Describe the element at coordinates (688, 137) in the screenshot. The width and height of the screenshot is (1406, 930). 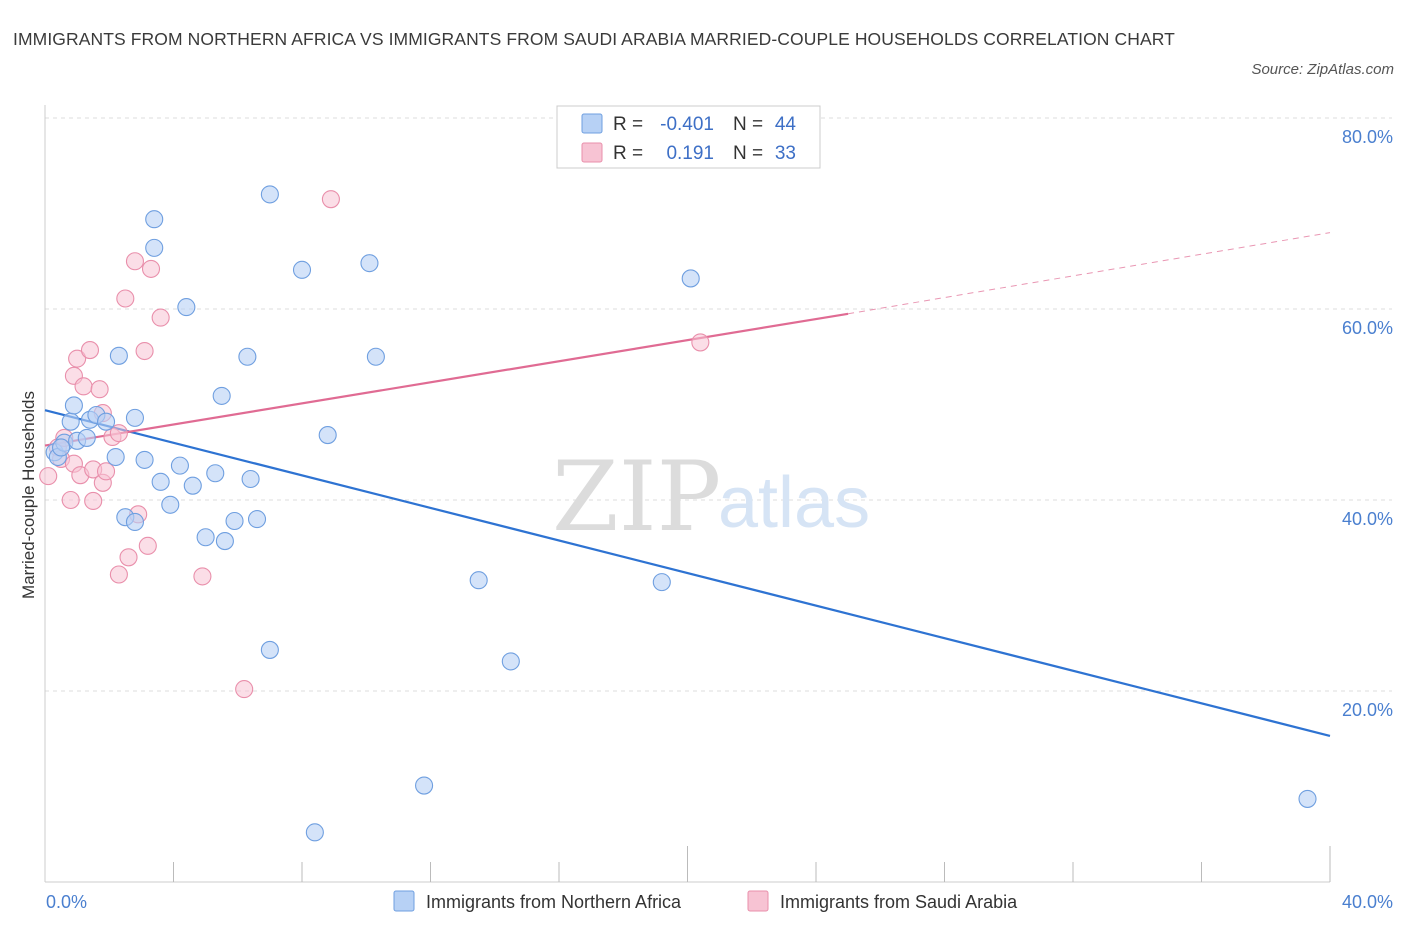
I see `correlation-legend: R = -0.401 N = 44 R = 0.191 N = 33` at that location.